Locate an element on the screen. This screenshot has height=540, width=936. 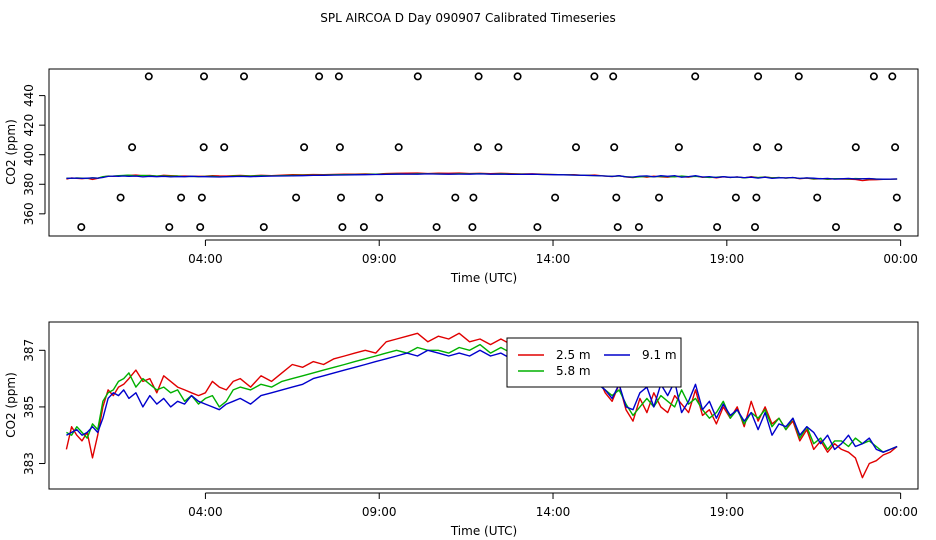
bot-x-tick-label: 09:00 is located at coordinates (379, 512).